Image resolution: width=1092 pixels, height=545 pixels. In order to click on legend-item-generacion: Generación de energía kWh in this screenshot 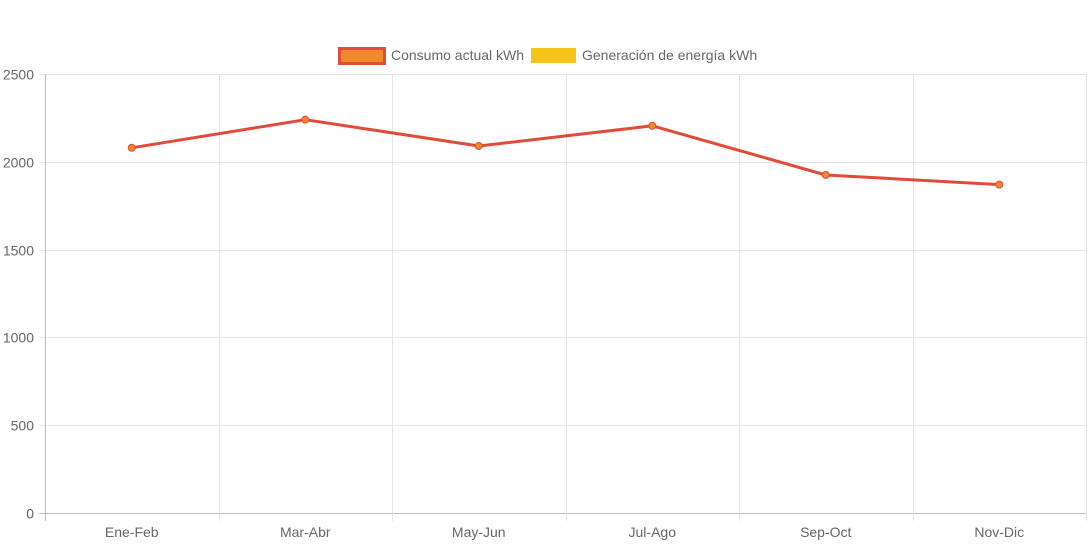, I will do `click(644, 55)`.